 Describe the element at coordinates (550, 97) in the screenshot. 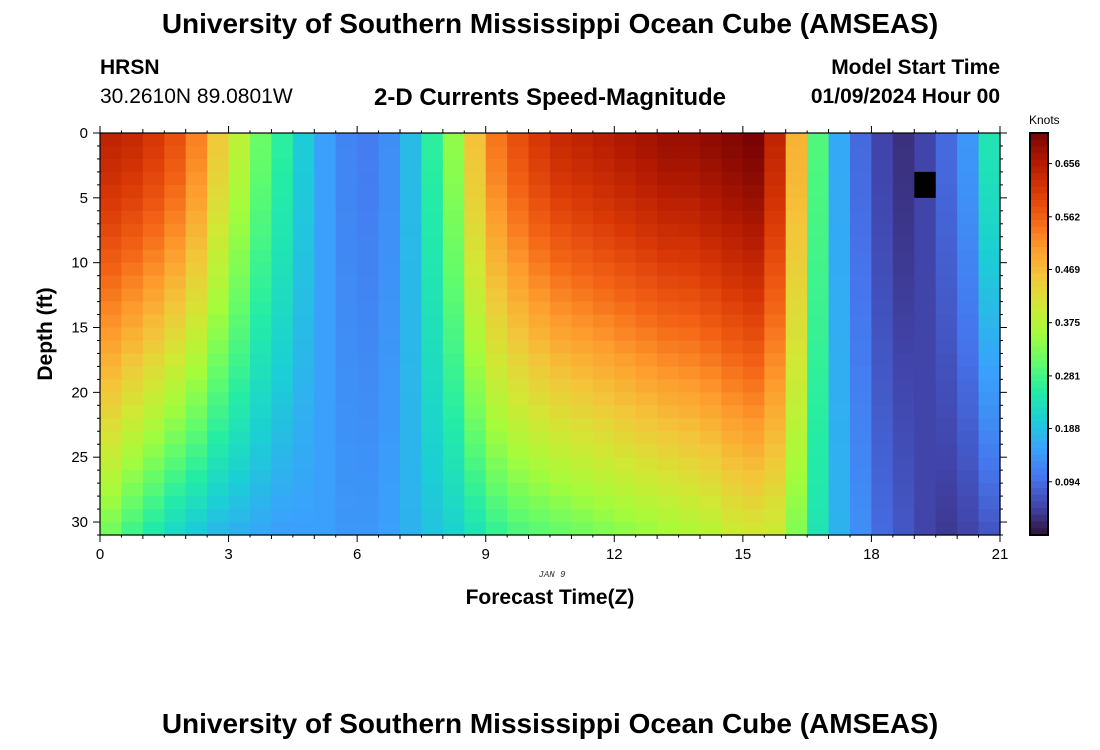

I see `chart-title: 2-D Currents Speed-Magnitude` at that location.